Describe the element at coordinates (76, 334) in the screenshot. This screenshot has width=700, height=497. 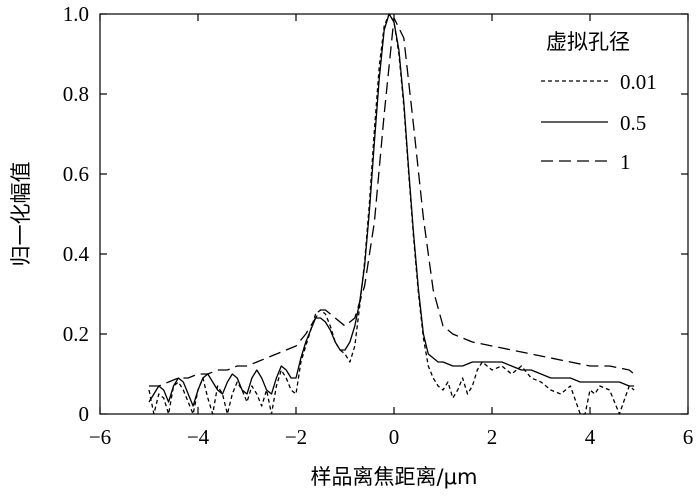
I see `y-tick-label: 0.2` at that location.